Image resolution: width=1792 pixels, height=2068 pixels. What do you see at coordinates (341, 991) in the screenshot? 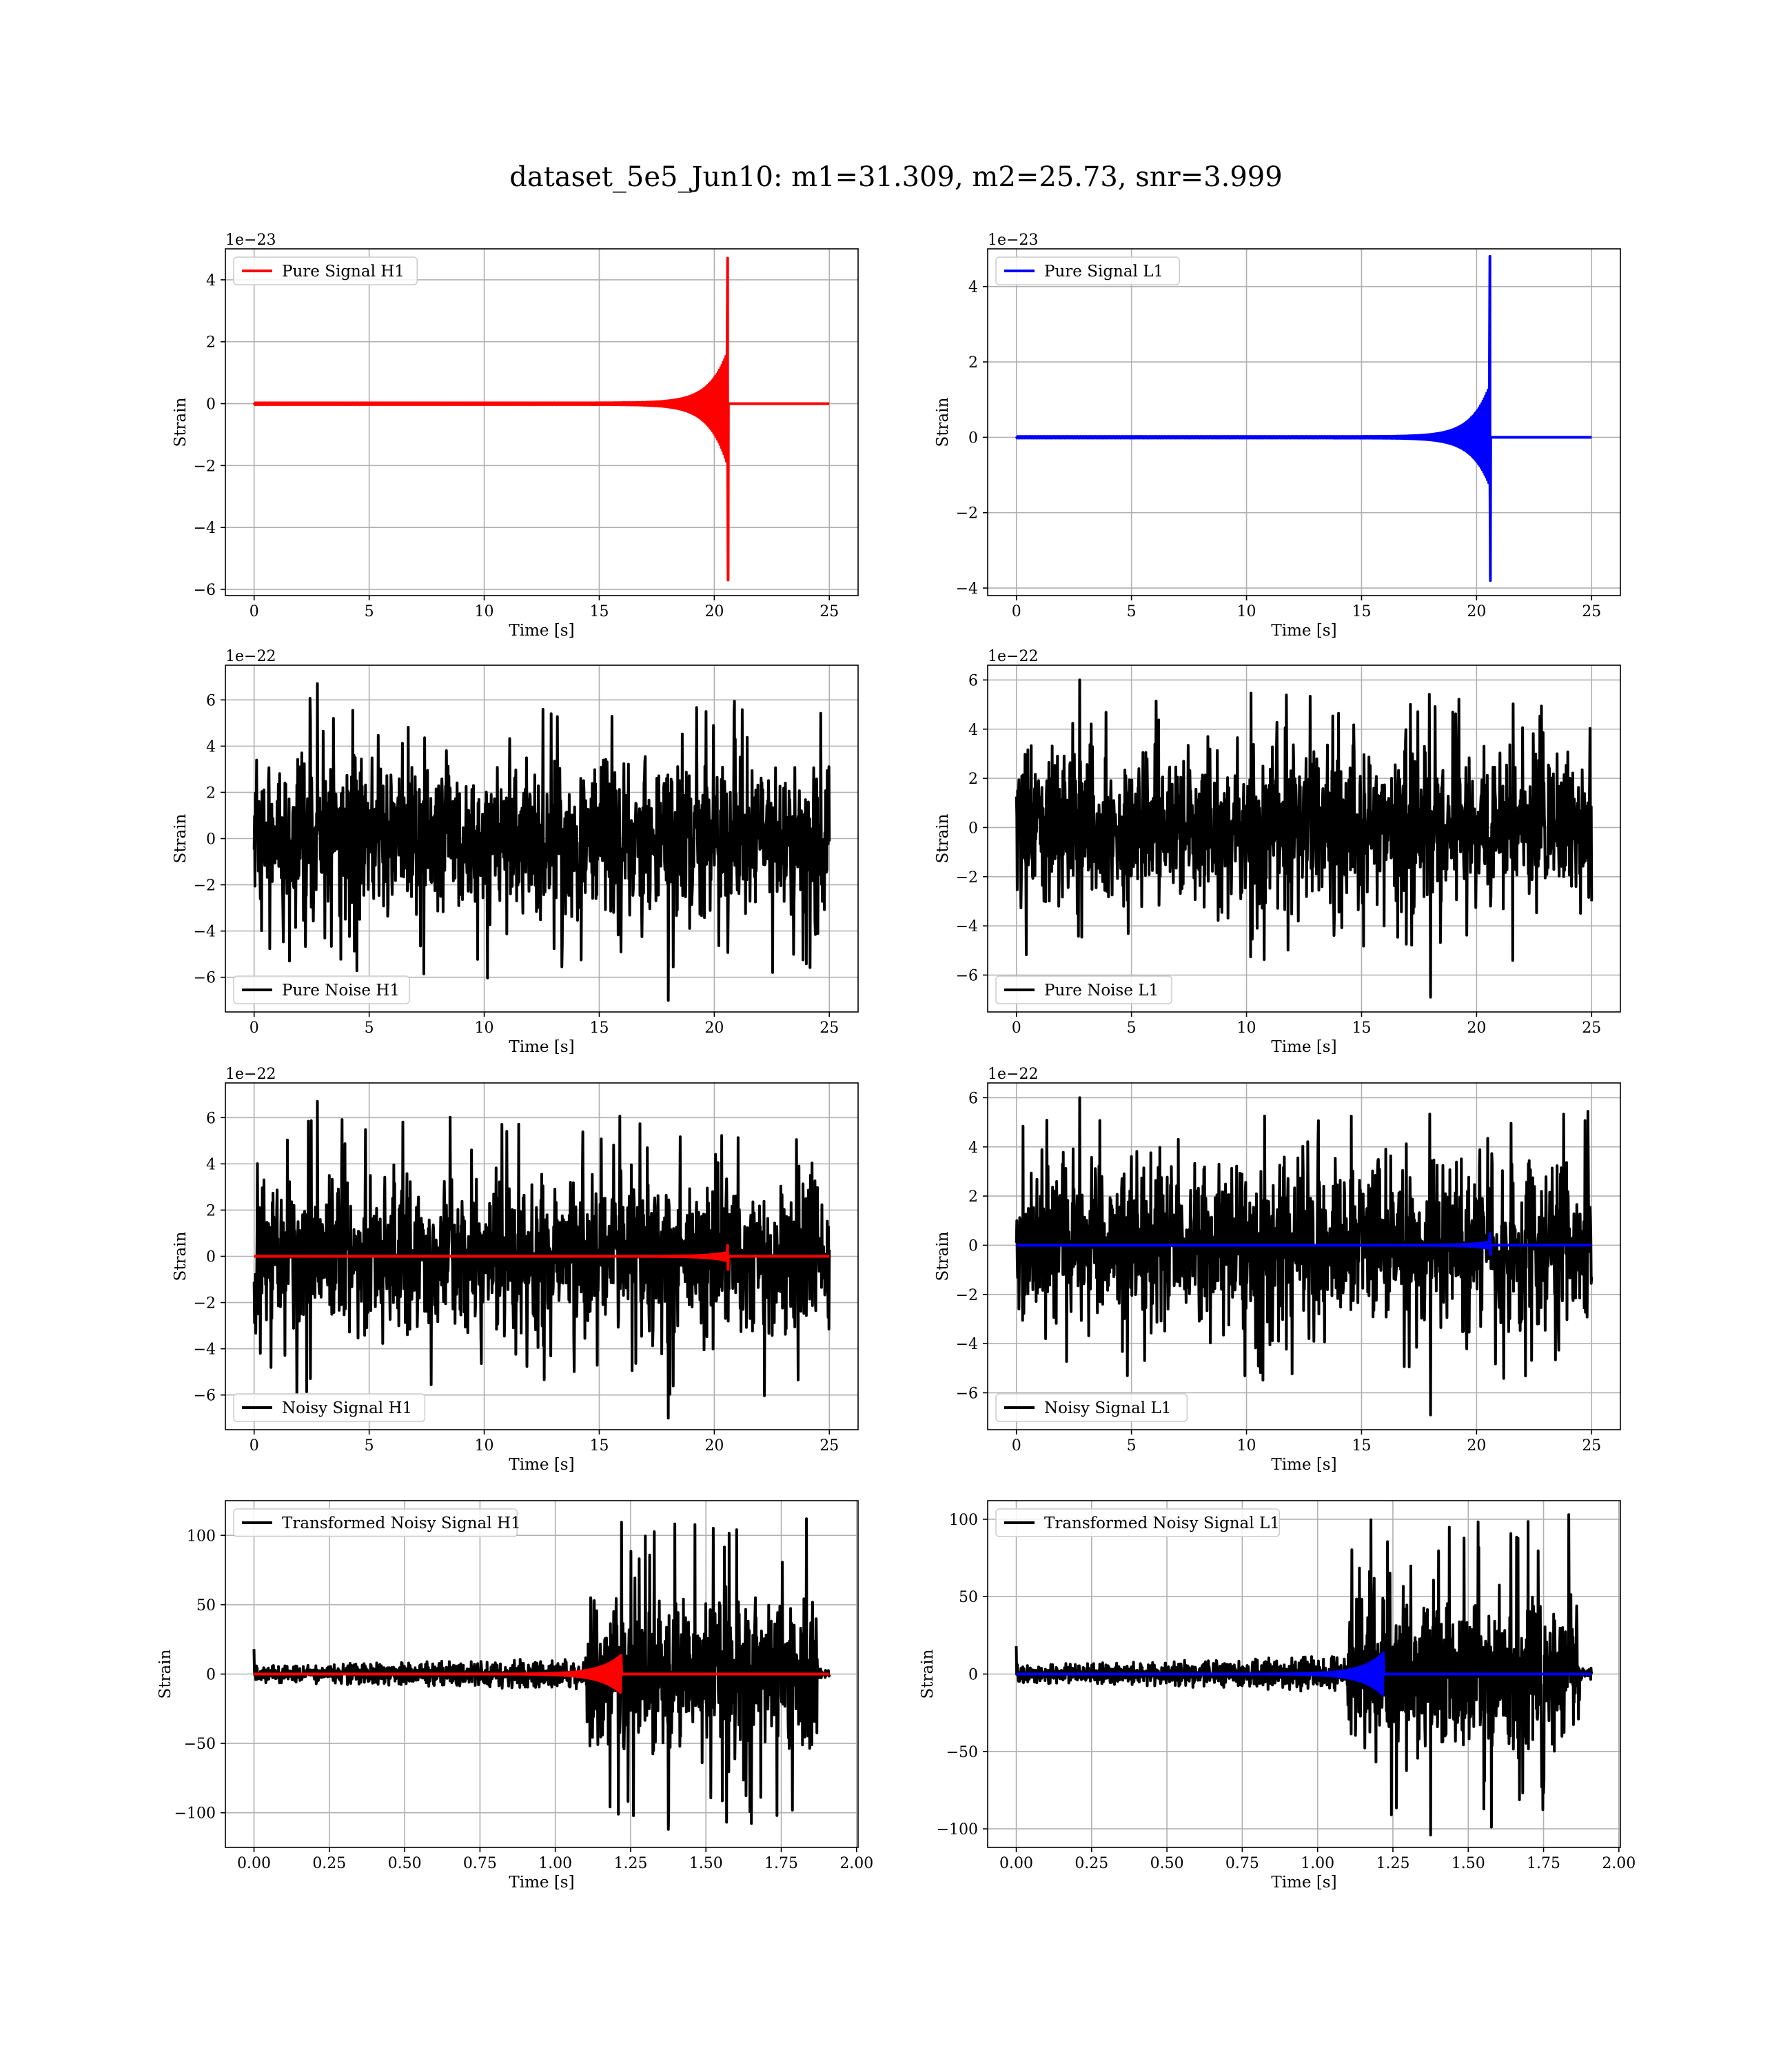
I see `legend-label: Pure Noise H1` at bounding box center [341, 991].